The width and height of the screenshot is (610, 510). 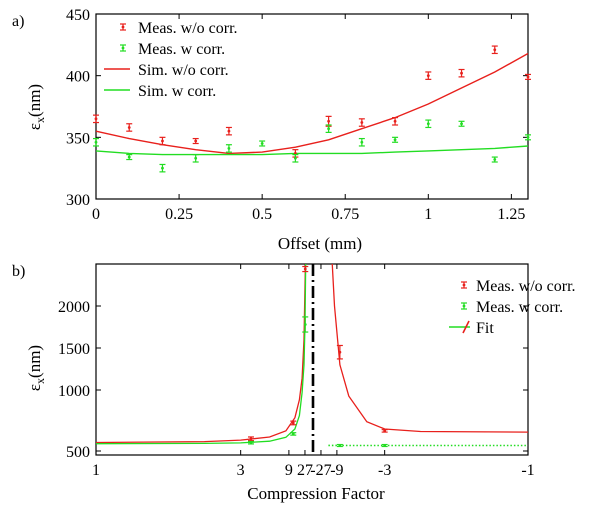 What do you see at coordinates (78, 452) in the screenshot?
I see `b-ytick-label: 500` at bounding box center [78, 452].